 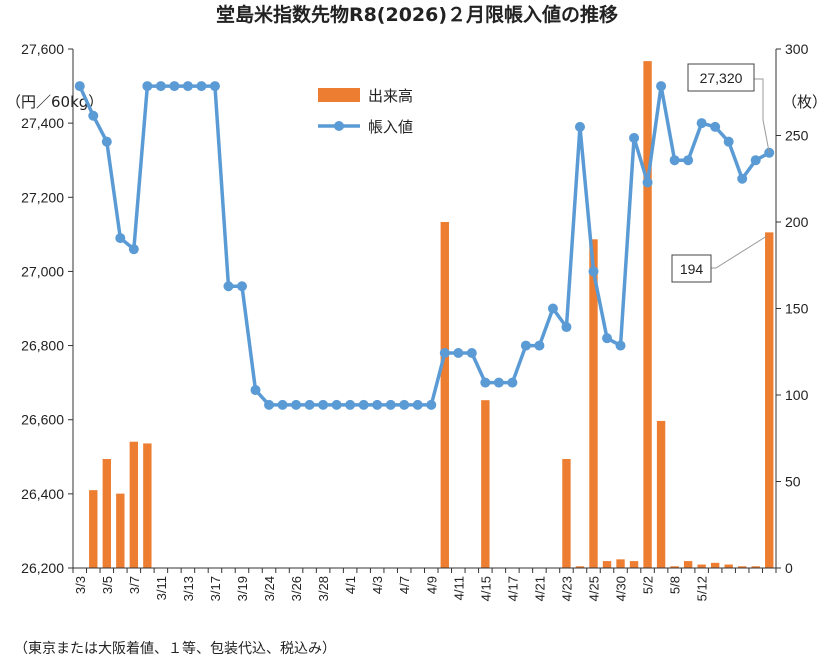 What do you see at coordinates (566, 588) in the screenshot?
I see `x-tick-label: 4/23` at bounding box center [566, 588].